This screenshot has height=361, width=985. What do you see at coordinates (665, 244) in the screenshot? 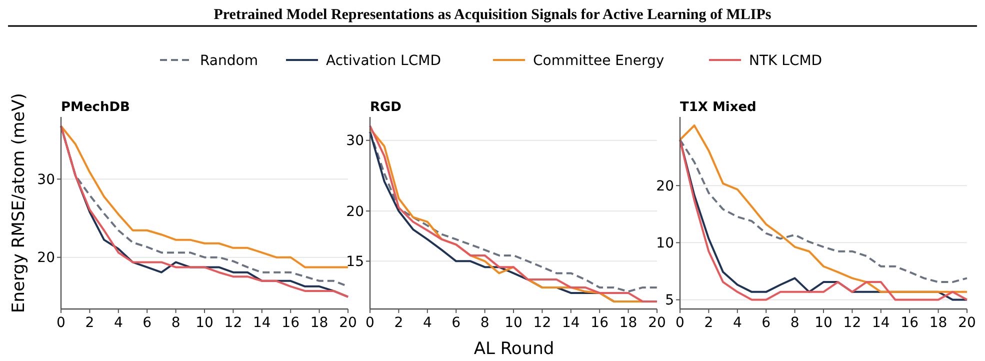
I see `y-tick-label: 10` at bounding box center [665, 244].